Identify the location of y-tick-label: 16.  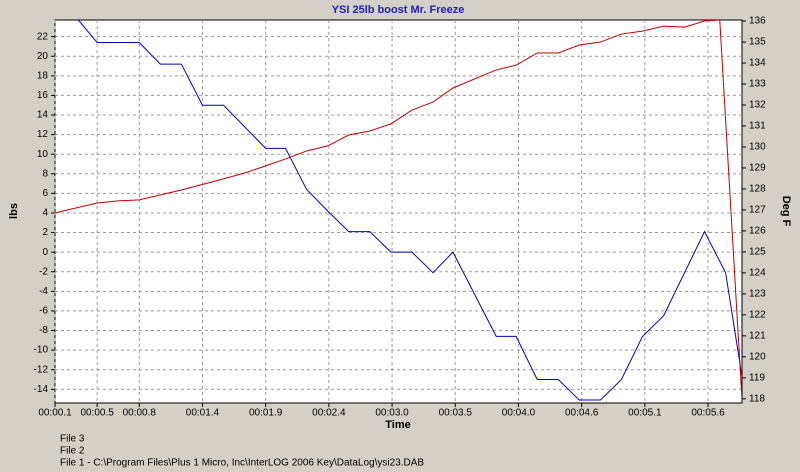
(43, 95).